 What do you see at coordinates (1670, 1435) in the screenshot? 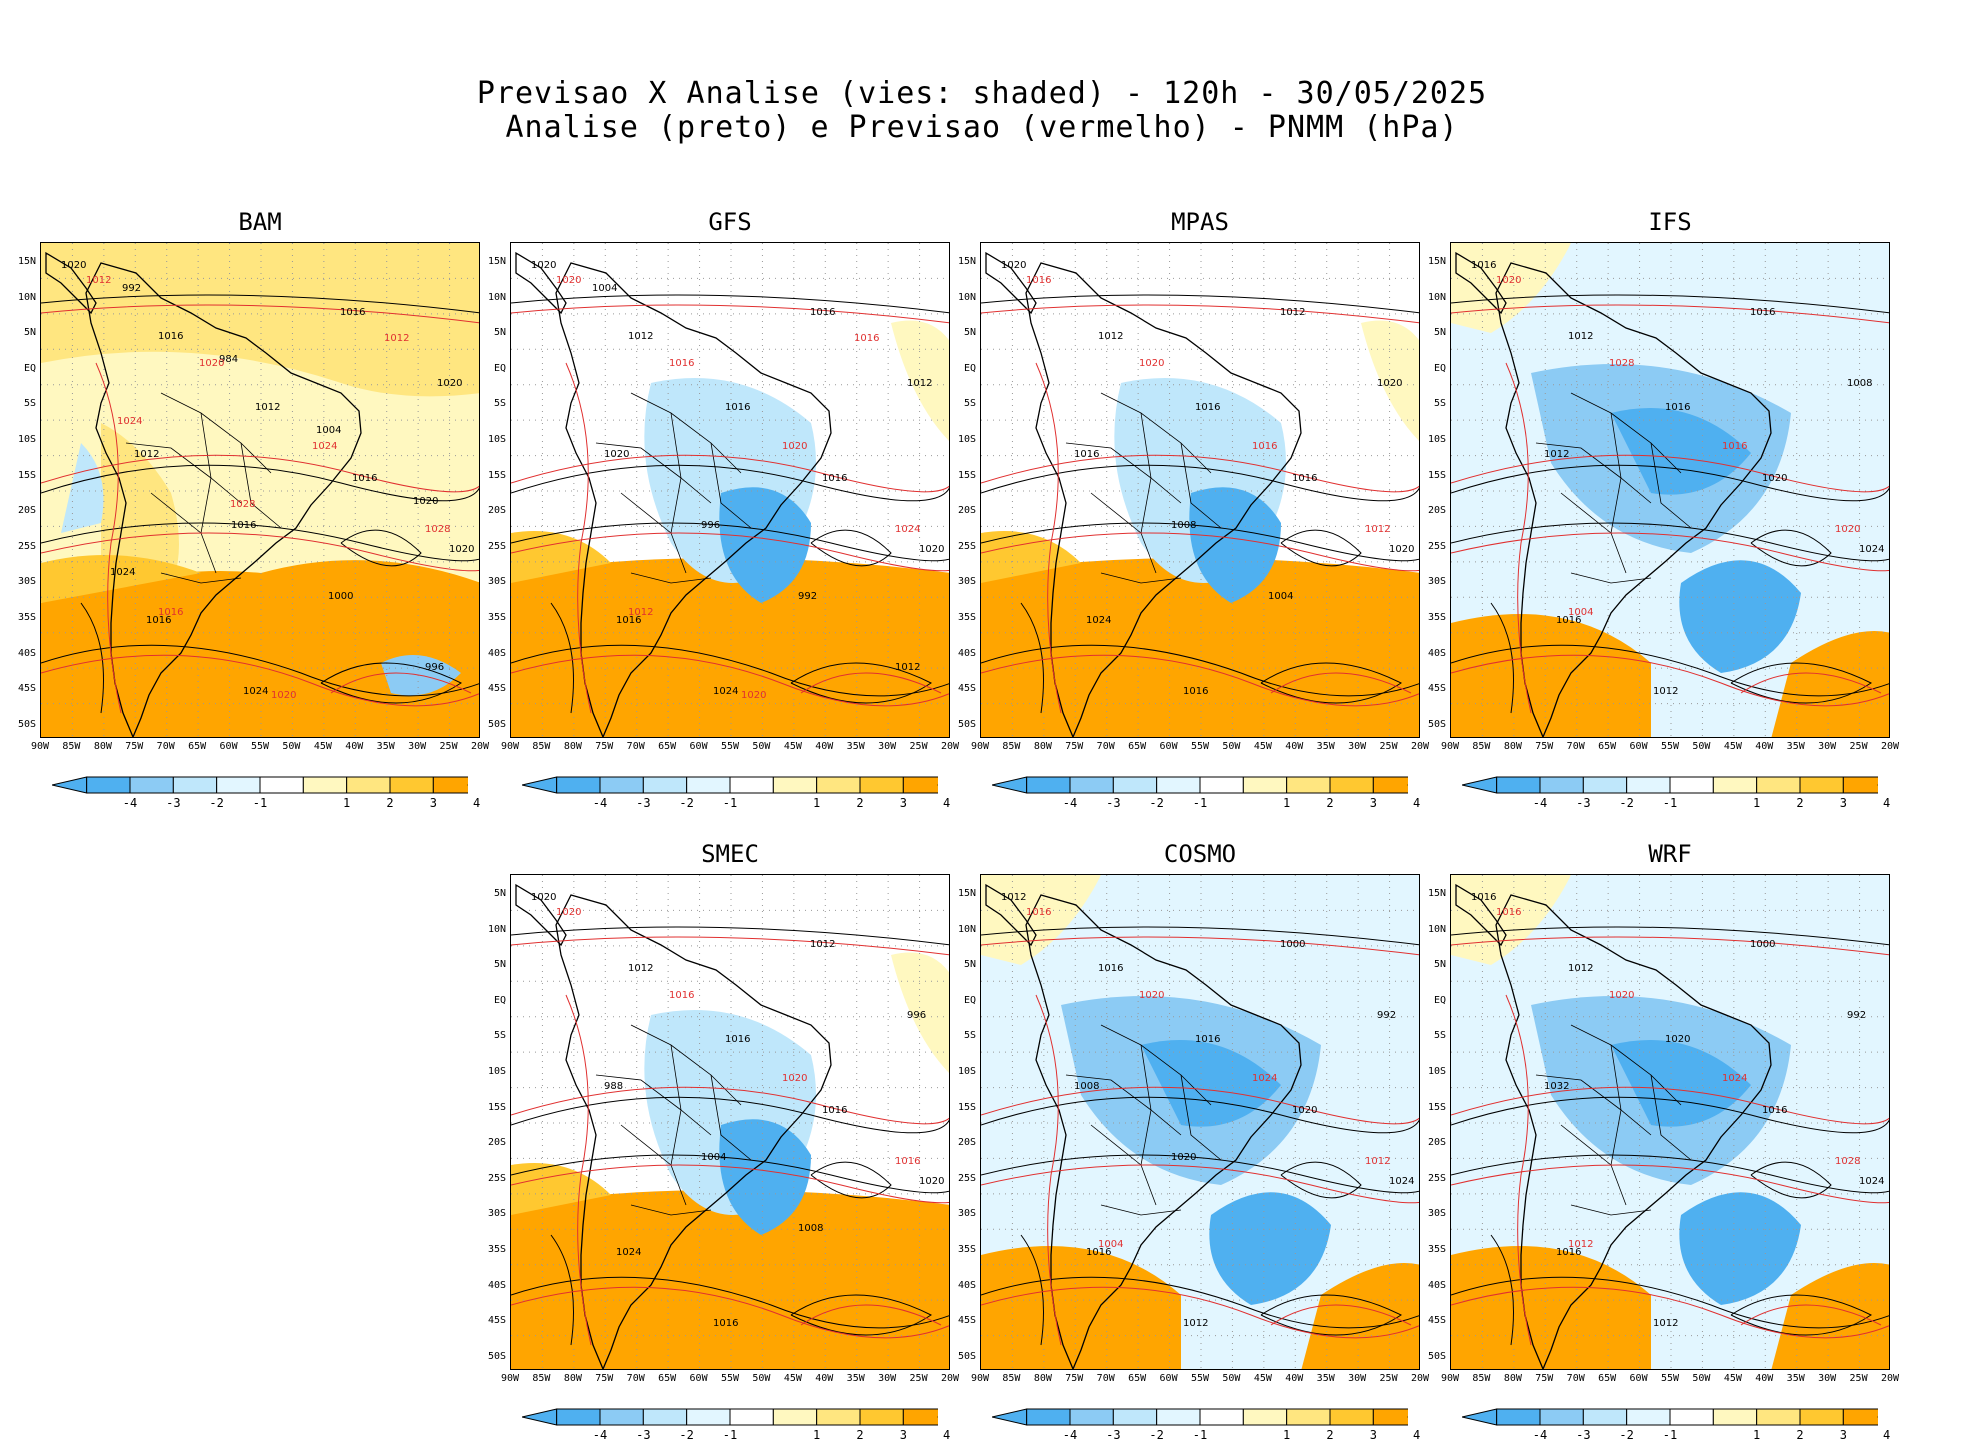
I see `colorbar-label: -1` at bounding box center [1670, 1435].